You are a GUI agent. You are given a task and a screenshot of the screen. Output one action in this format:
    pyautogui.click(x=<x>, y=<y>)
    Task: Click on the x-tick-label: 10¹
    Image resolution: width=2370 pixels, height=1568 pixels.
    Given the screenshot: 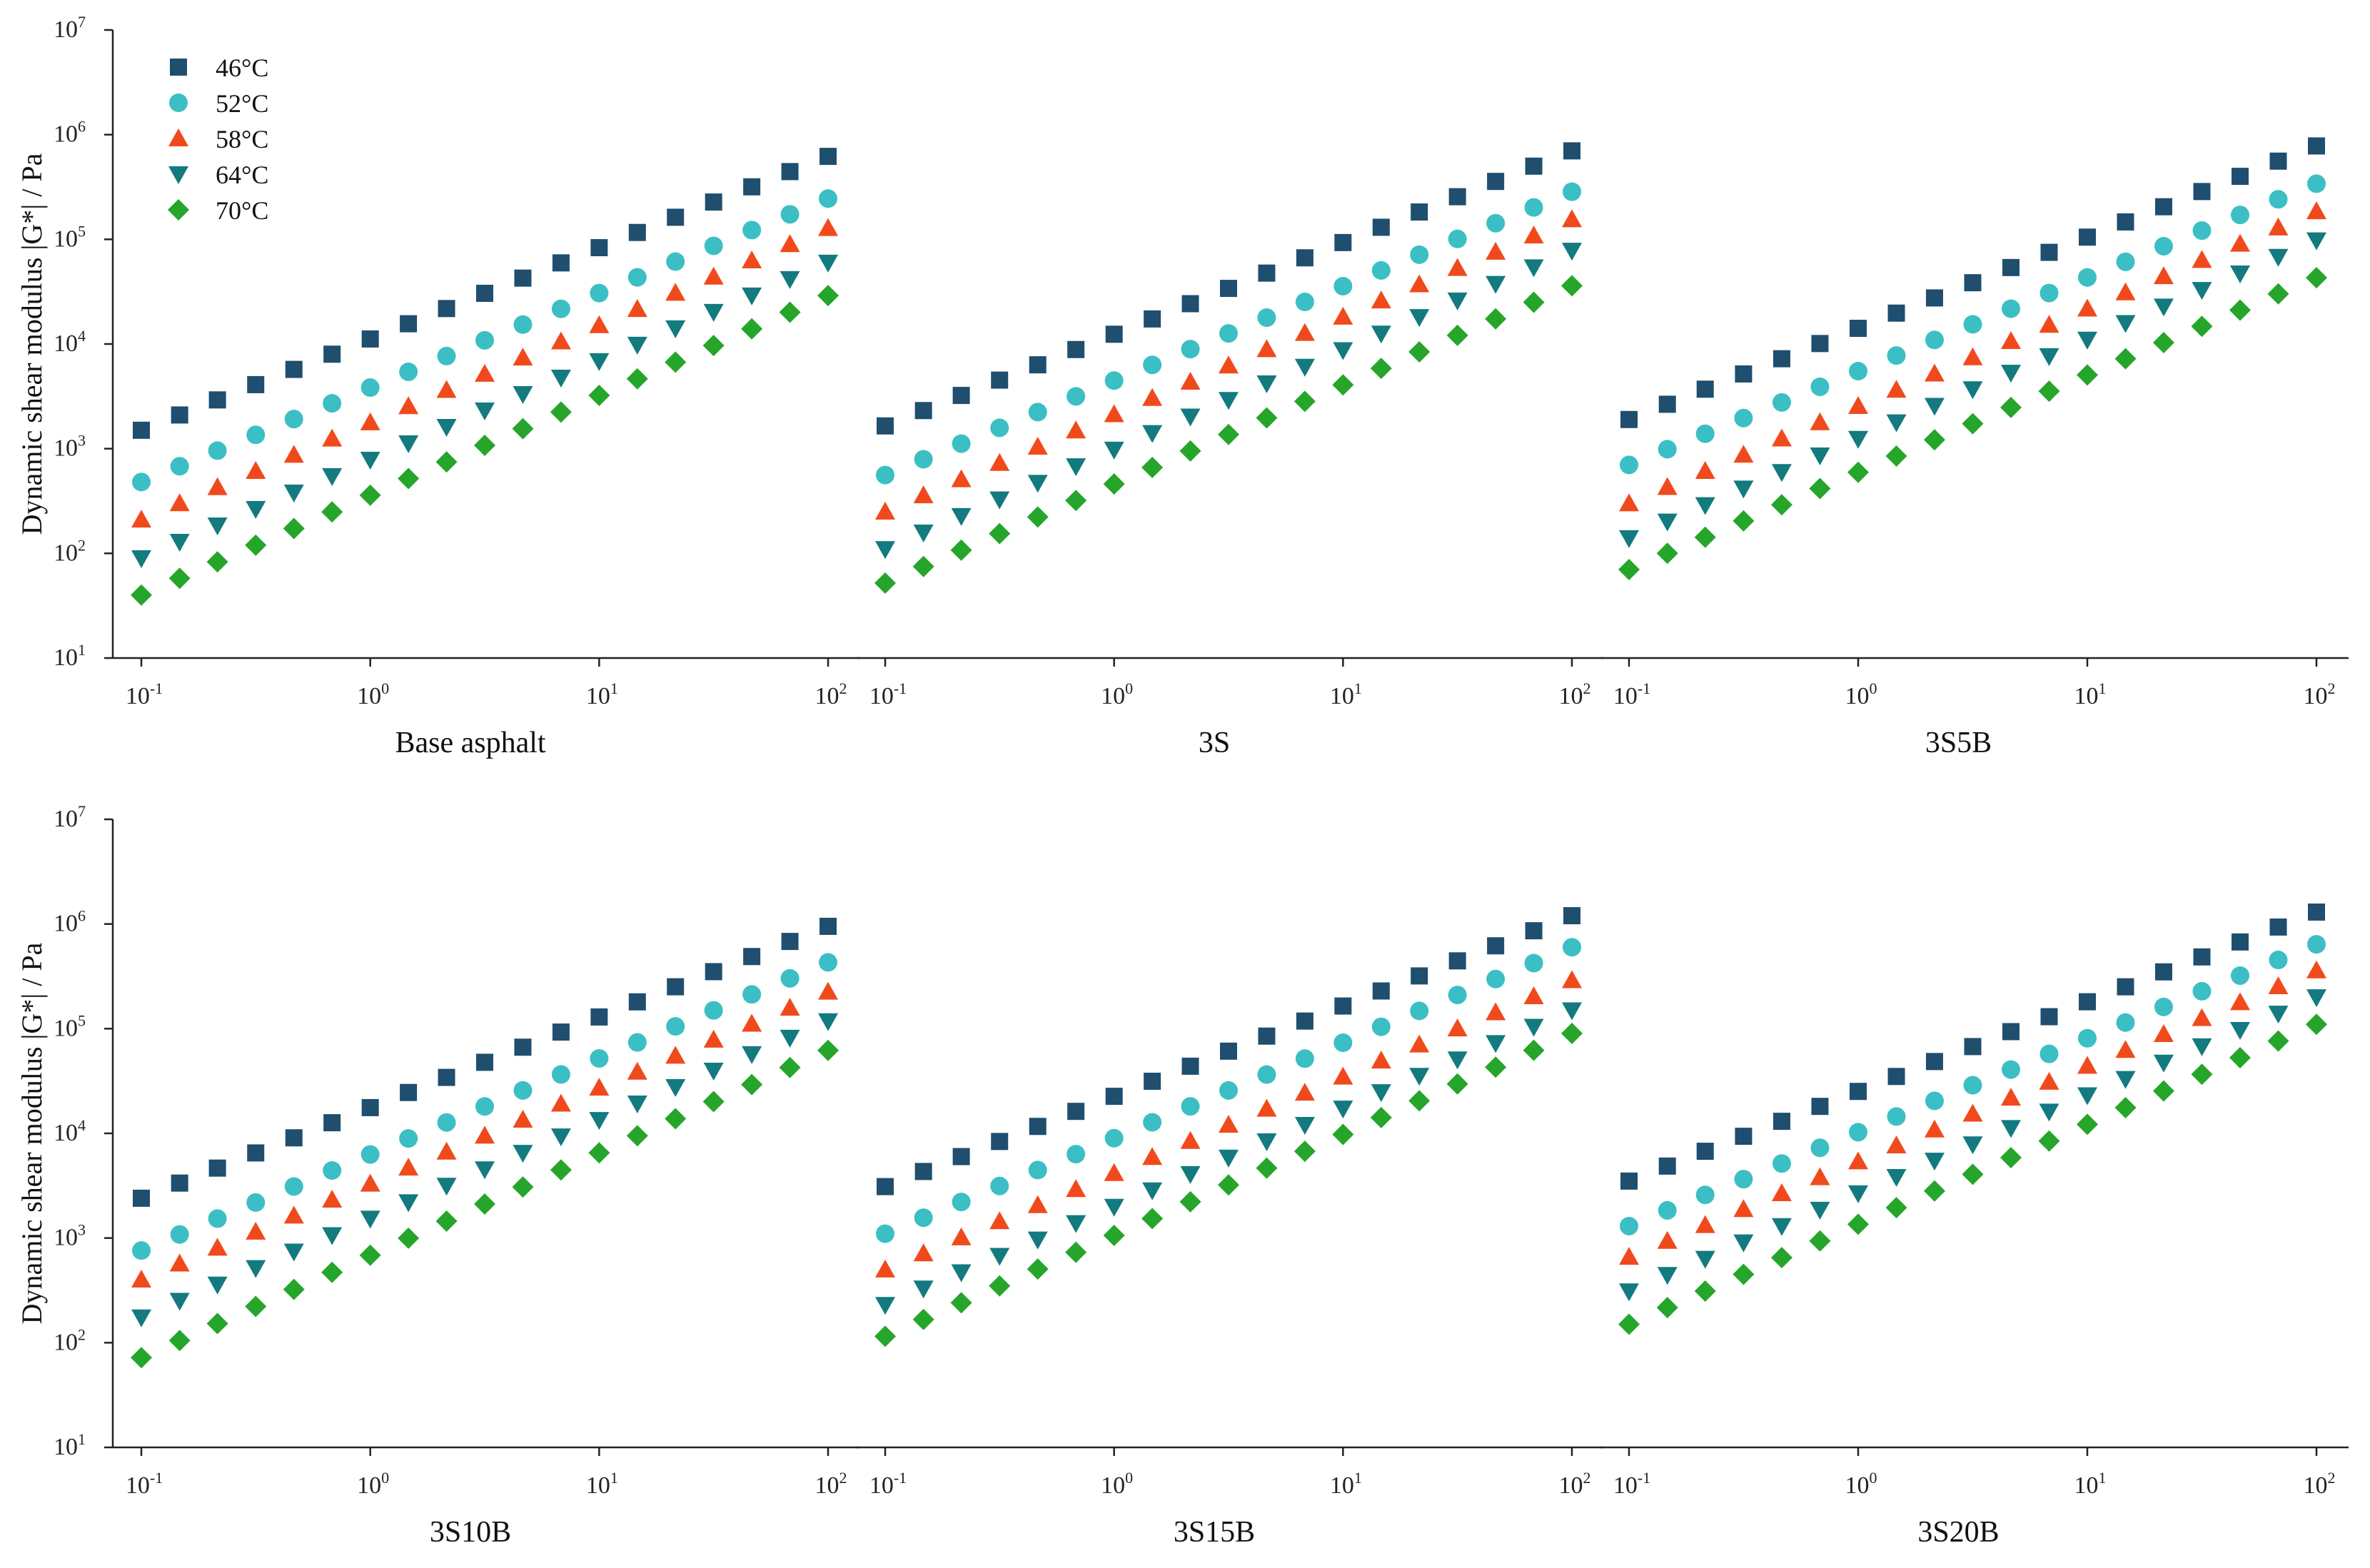 What is the action you would take?
    pyautogui.click(x=2090, y=1484)
    